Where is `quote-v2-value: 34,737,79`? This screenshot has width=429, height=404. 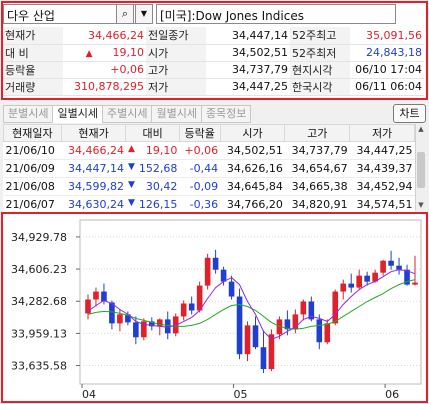
quote-v2-value: 34,737,79 is located at coordinates (260, 69).